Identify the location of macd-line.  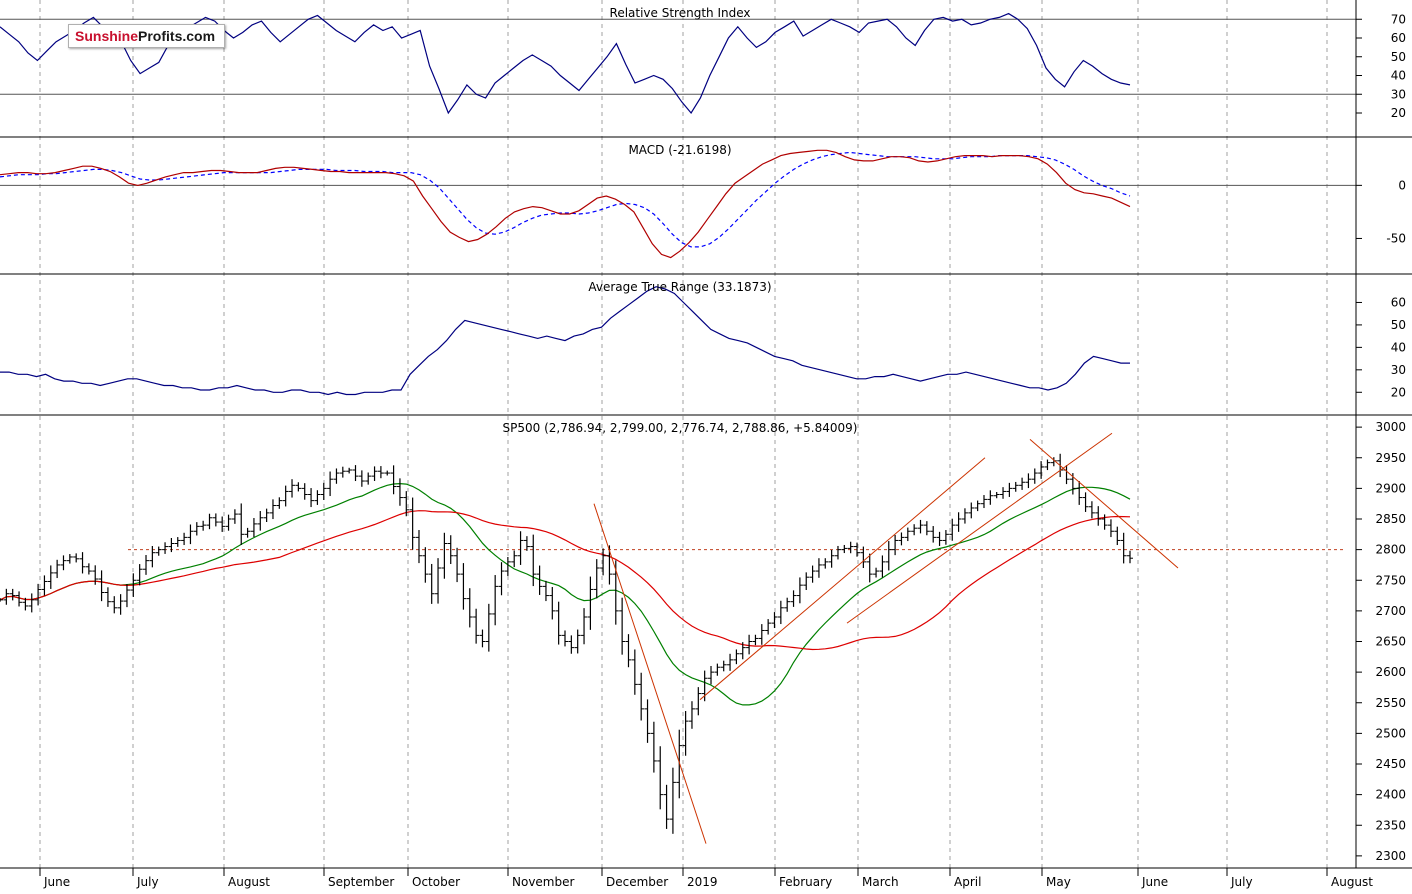
(565, 204).